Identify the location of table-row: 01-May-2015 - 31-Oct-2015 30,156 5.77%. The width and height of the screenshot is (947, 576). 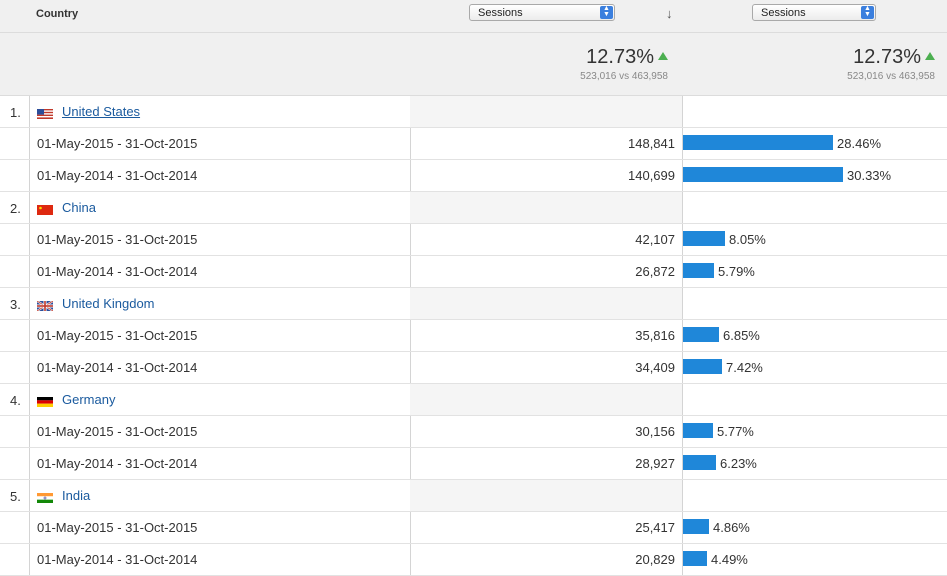
(473, 432).